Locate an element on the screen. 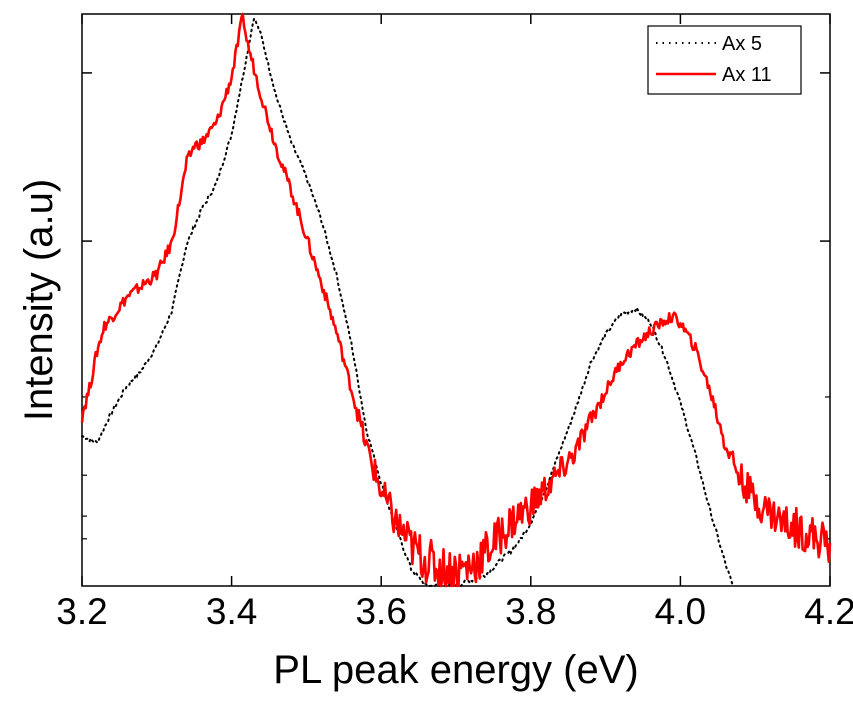  y-axis-title: Intensity (a.u) is located at coordinates (39, 300).